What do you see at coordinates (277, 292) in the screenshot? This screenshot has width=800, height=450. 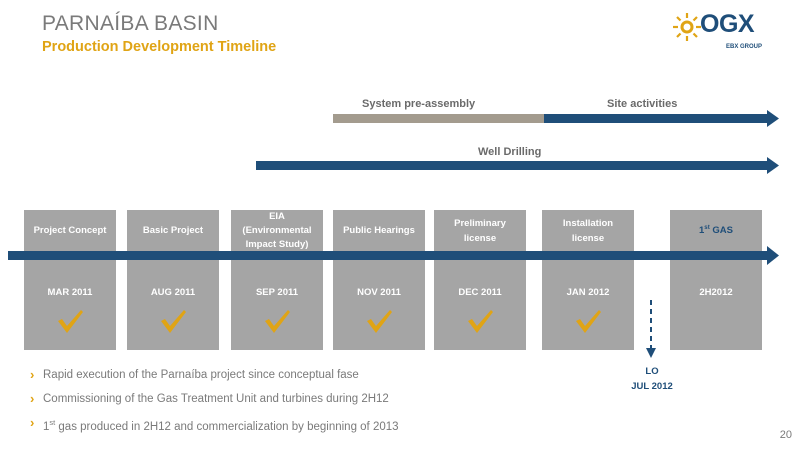 I see `milestone-date: SEP 2011` at bounding box center [277, 292].